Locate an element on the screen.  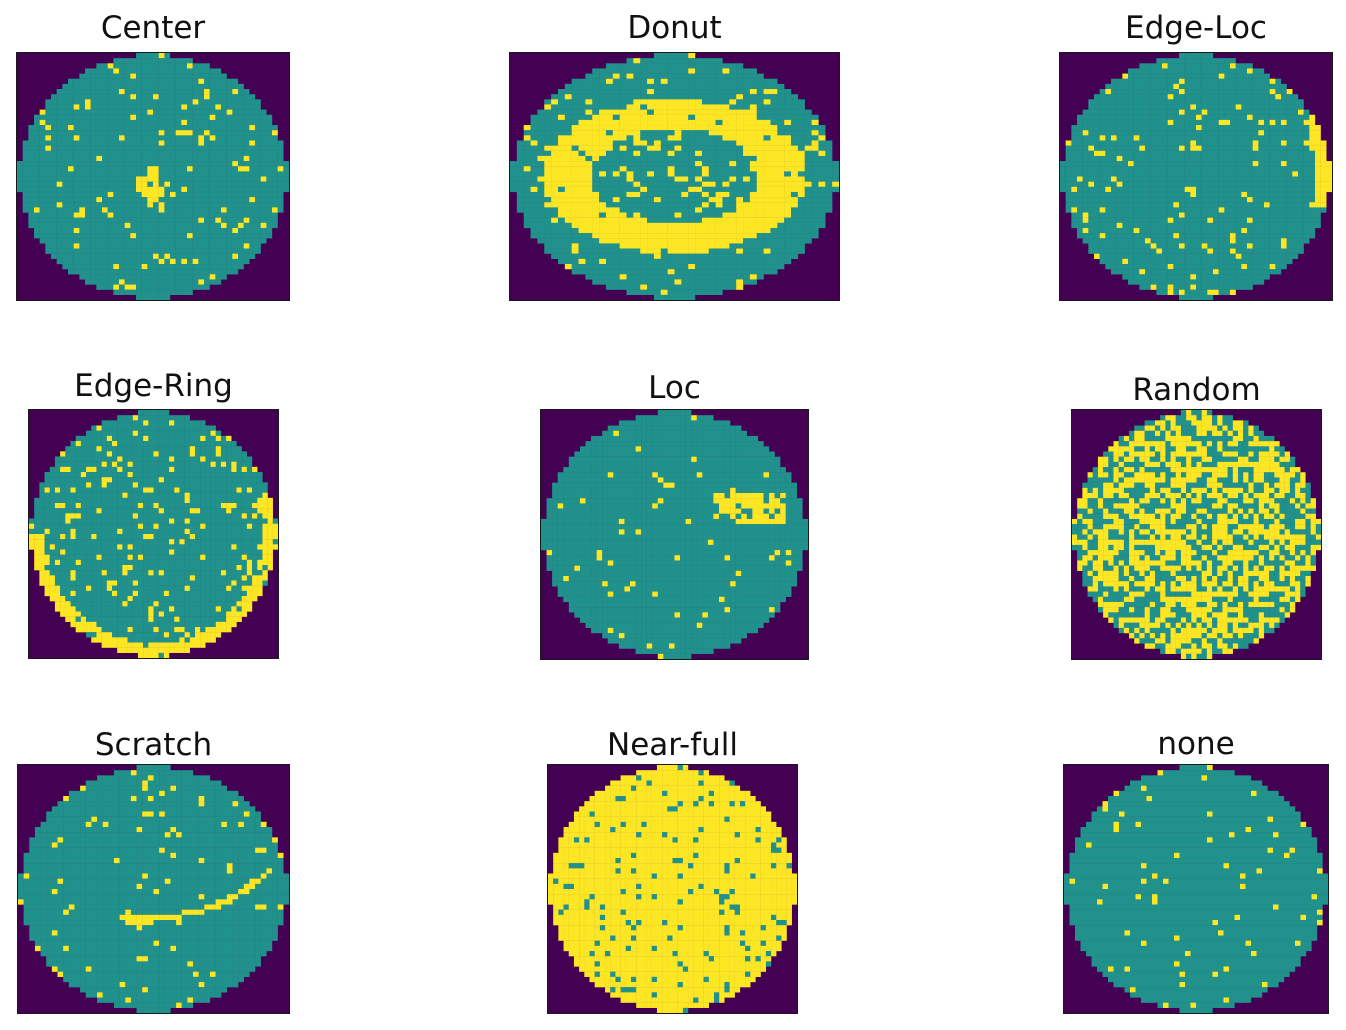
panel-title: Near-full is located at coordinates (672, 745).